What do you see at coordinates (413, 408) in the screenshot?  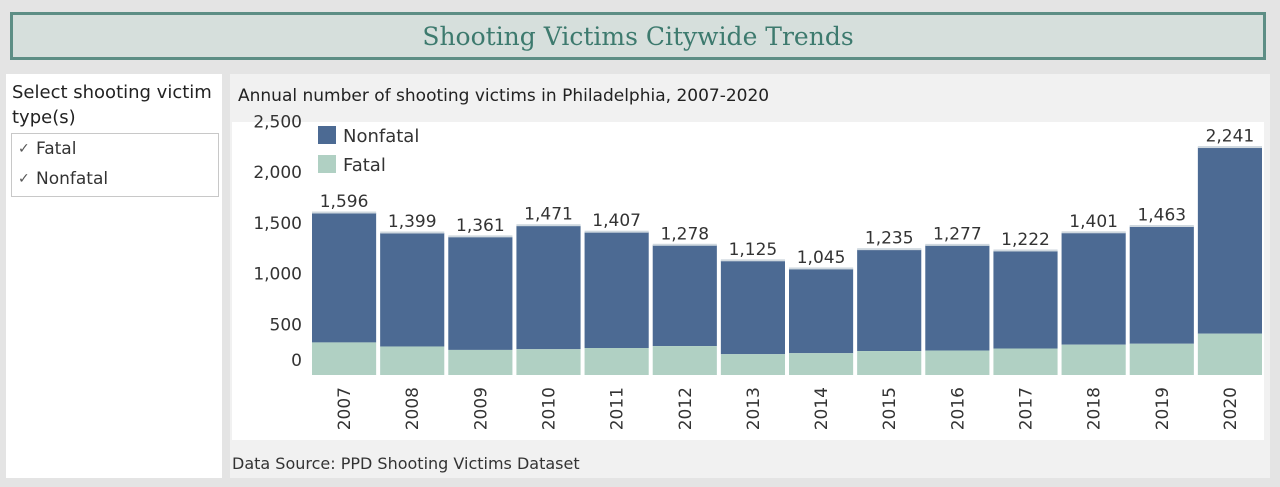 I see `x-tick-label: 2008` at bounding box center [413, 408].